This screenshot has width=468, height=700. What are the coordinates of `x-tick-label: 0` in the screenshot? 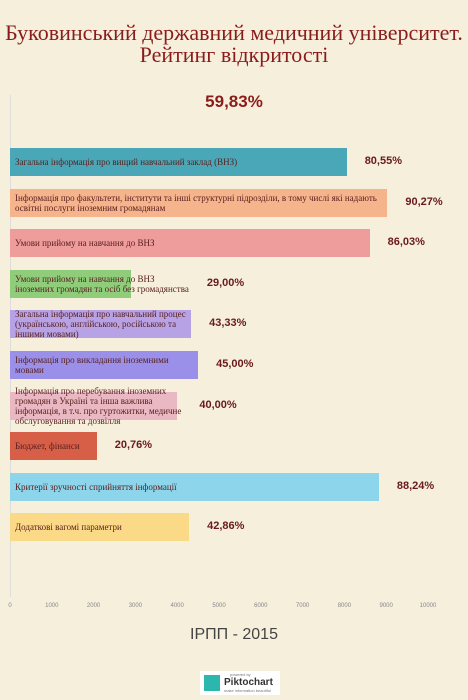 It's located at (10, 606).